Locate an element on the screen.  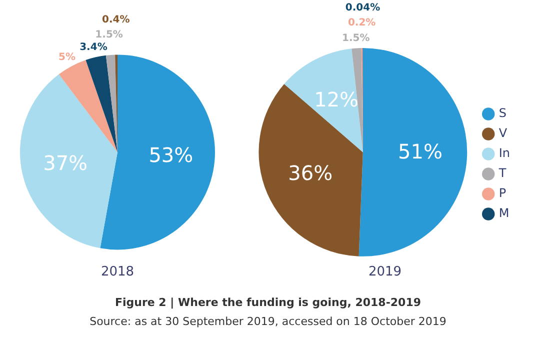
legend-label: M is located at coordinates (504, 213).